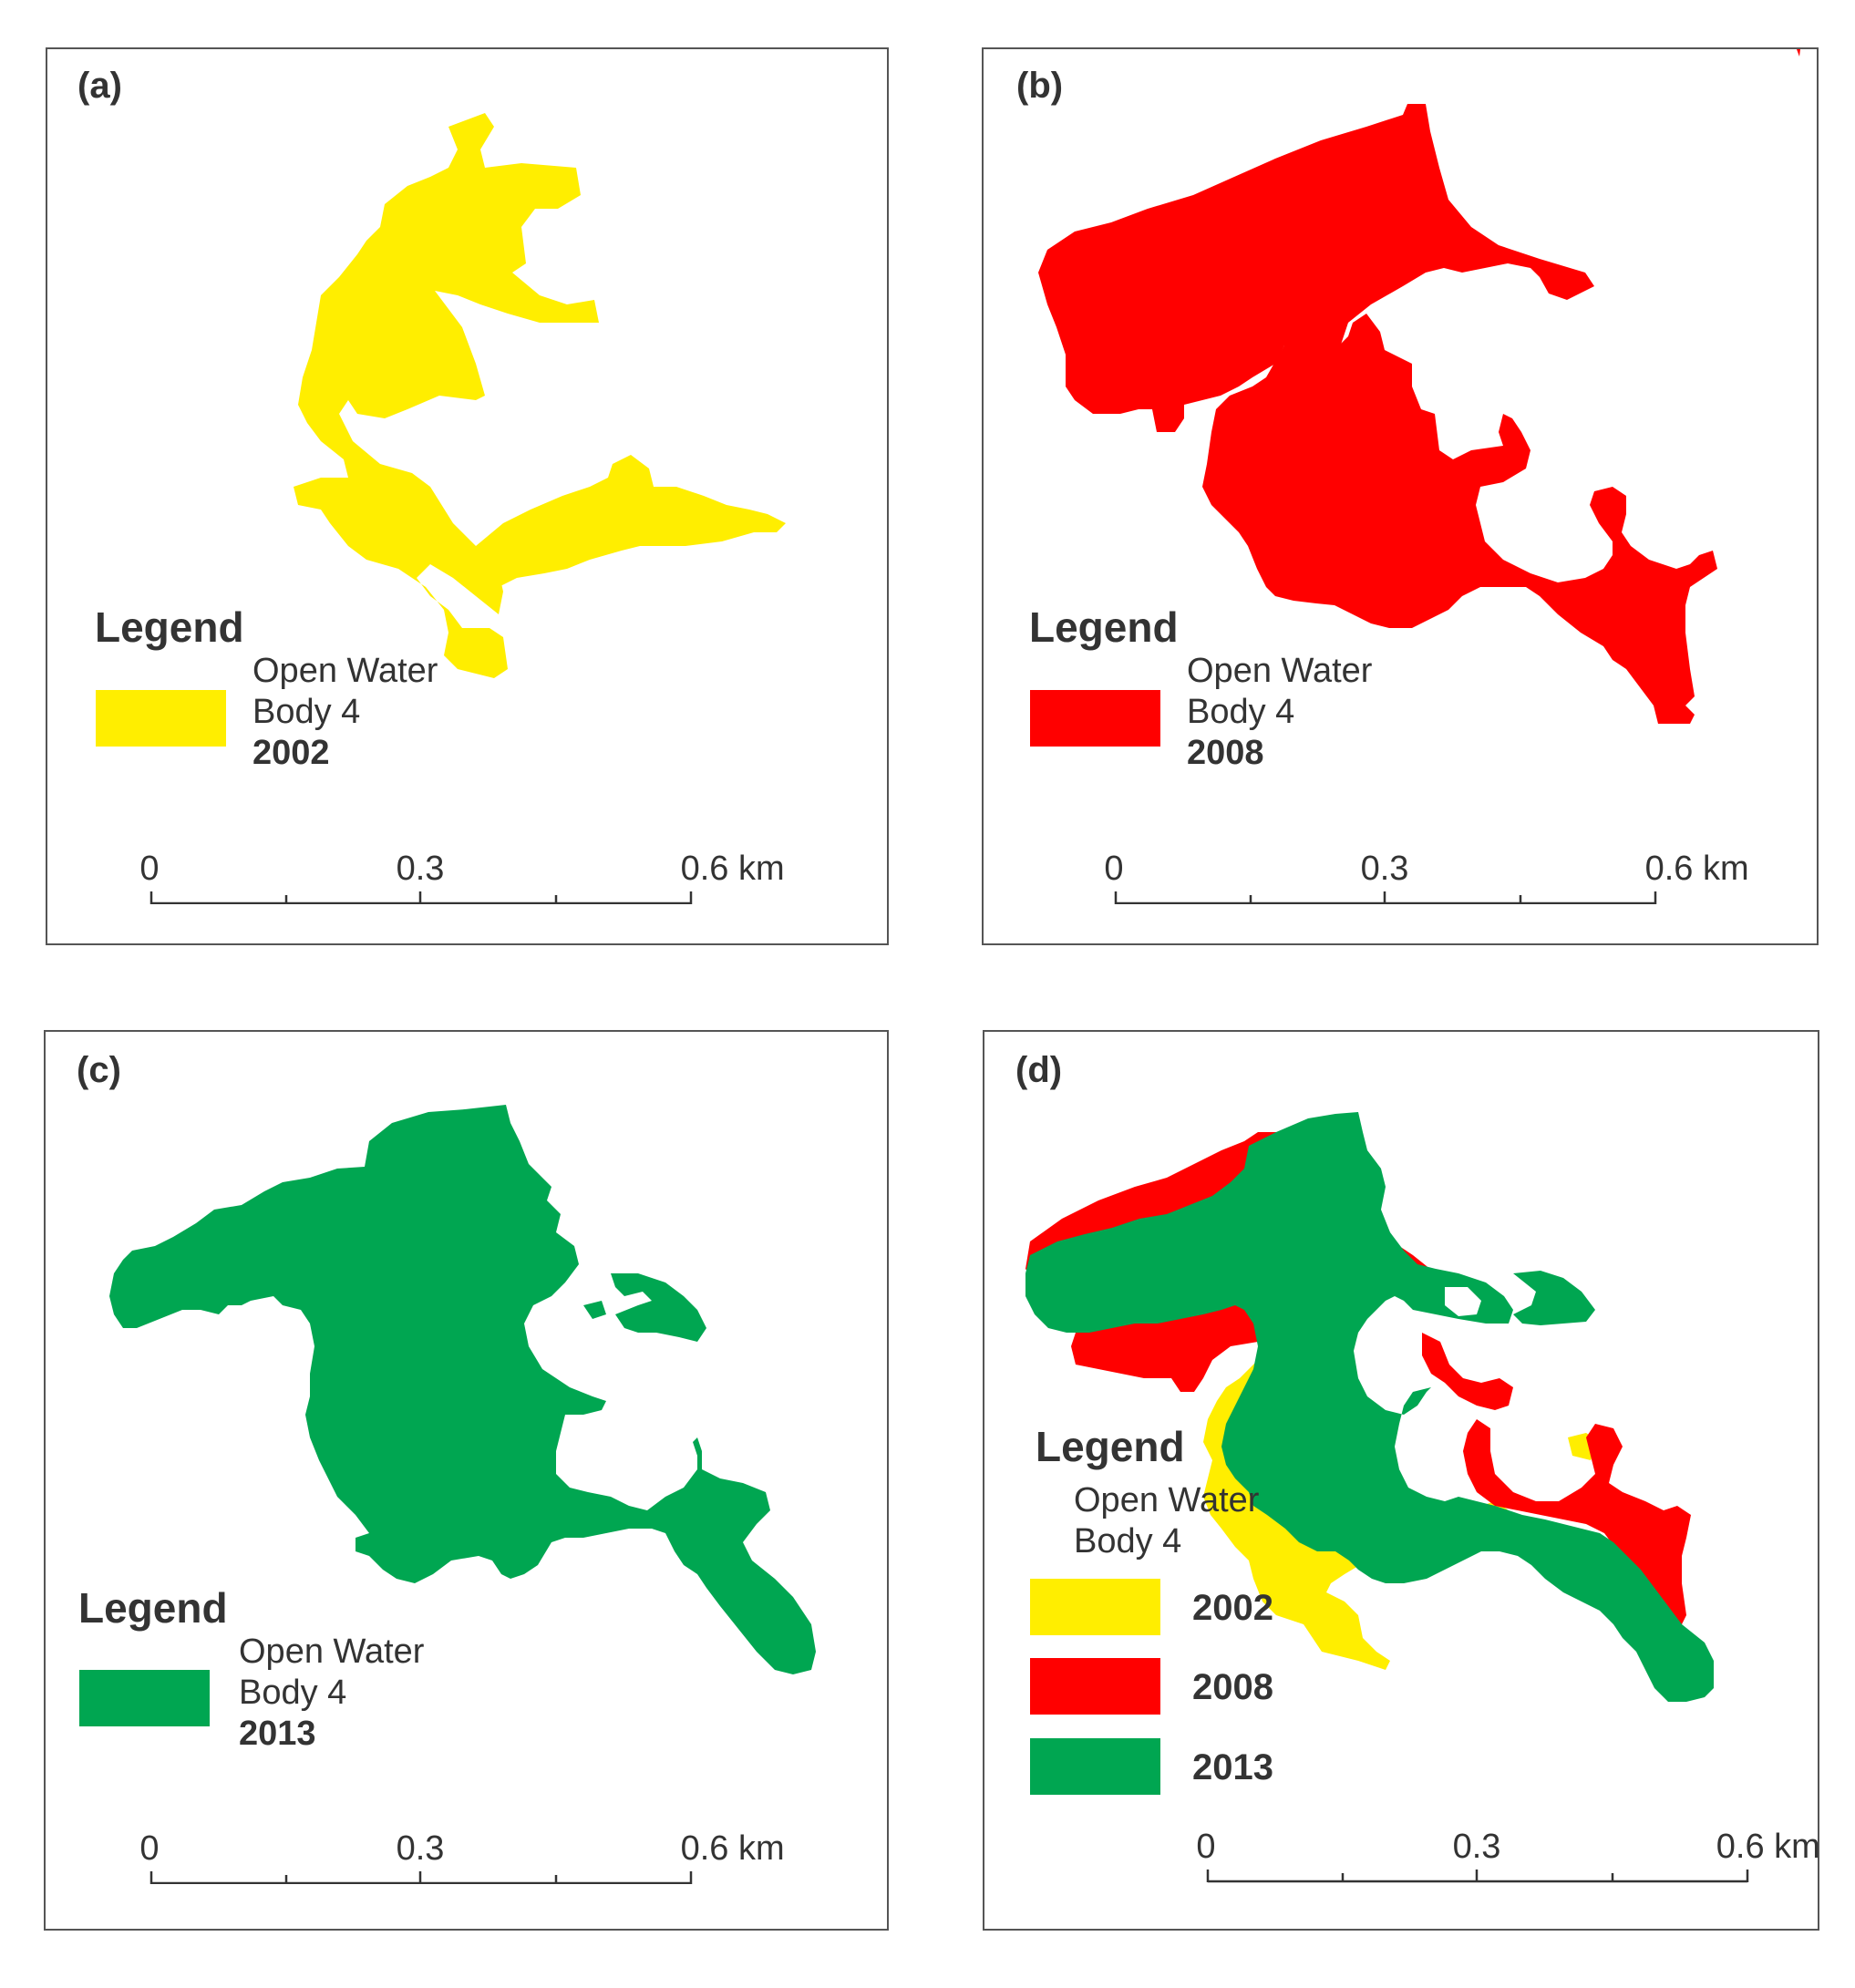 The image size is (1855, 1988). Describe the element at coordinates (1166, 1521) in the screenshot. I see `legend-entry: Open Water Body 4` at that location.